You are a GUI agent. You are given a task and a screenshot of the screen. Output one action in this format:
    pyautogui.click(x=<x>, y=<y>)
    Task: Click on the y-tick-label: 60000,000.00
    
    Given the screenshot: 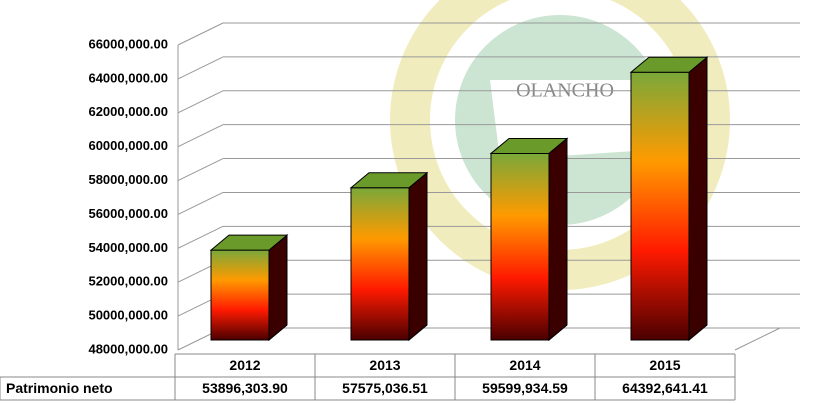 What is the action you would take?
    pyautogui.click(x=128, y=145)
    